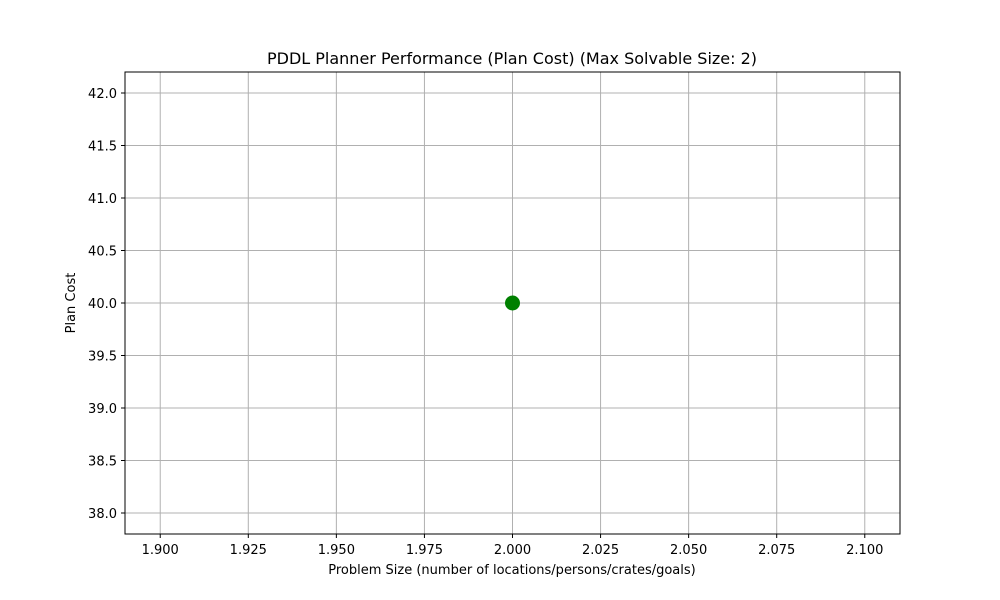 This screenshot has height=600, width=1000. I want to click on y-tick-label: 40.0, so click(102, 304).